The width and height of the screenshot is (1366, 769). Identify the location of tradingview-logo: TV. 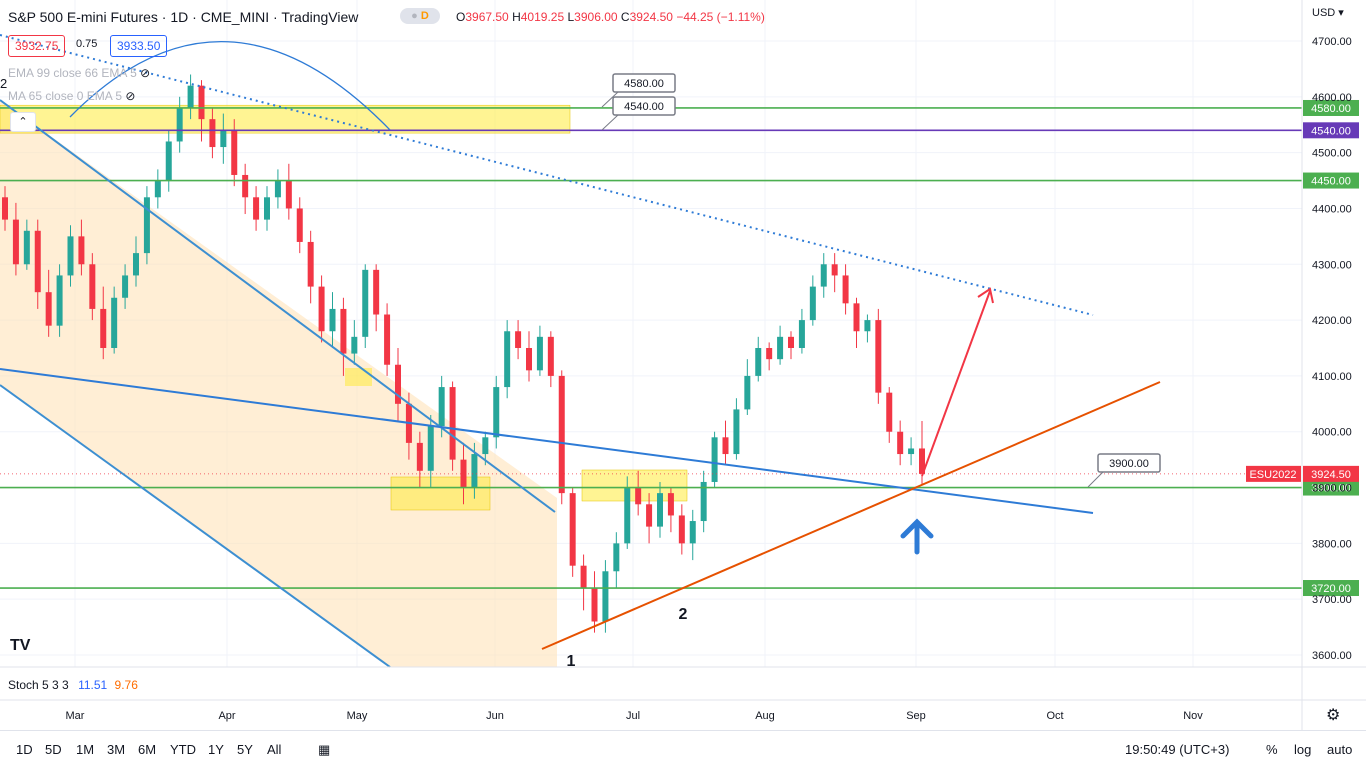
(20, 645).